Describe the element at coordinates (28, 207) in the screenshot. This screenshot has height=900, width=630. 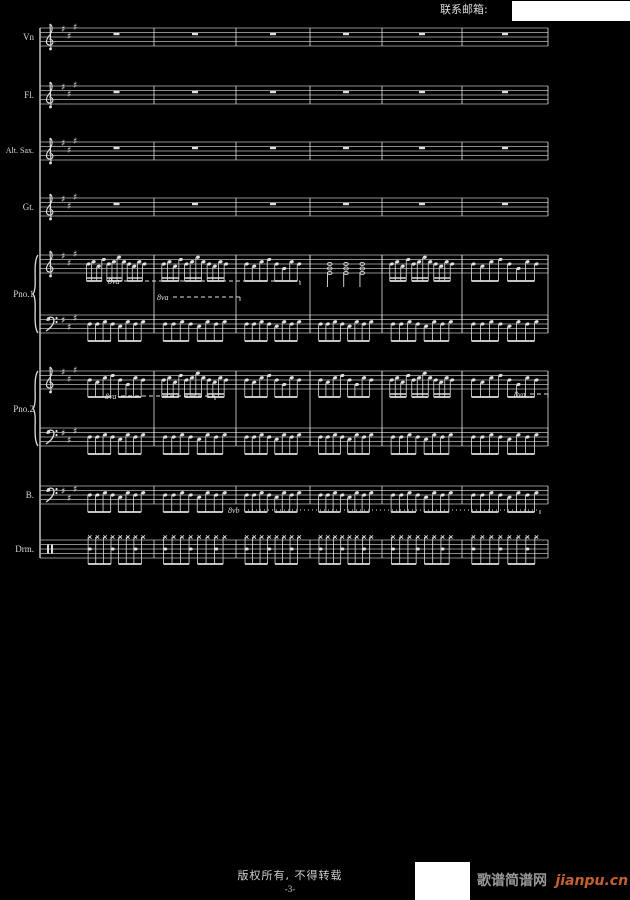
I see `instrument-label-gt: Gt.` at that location.